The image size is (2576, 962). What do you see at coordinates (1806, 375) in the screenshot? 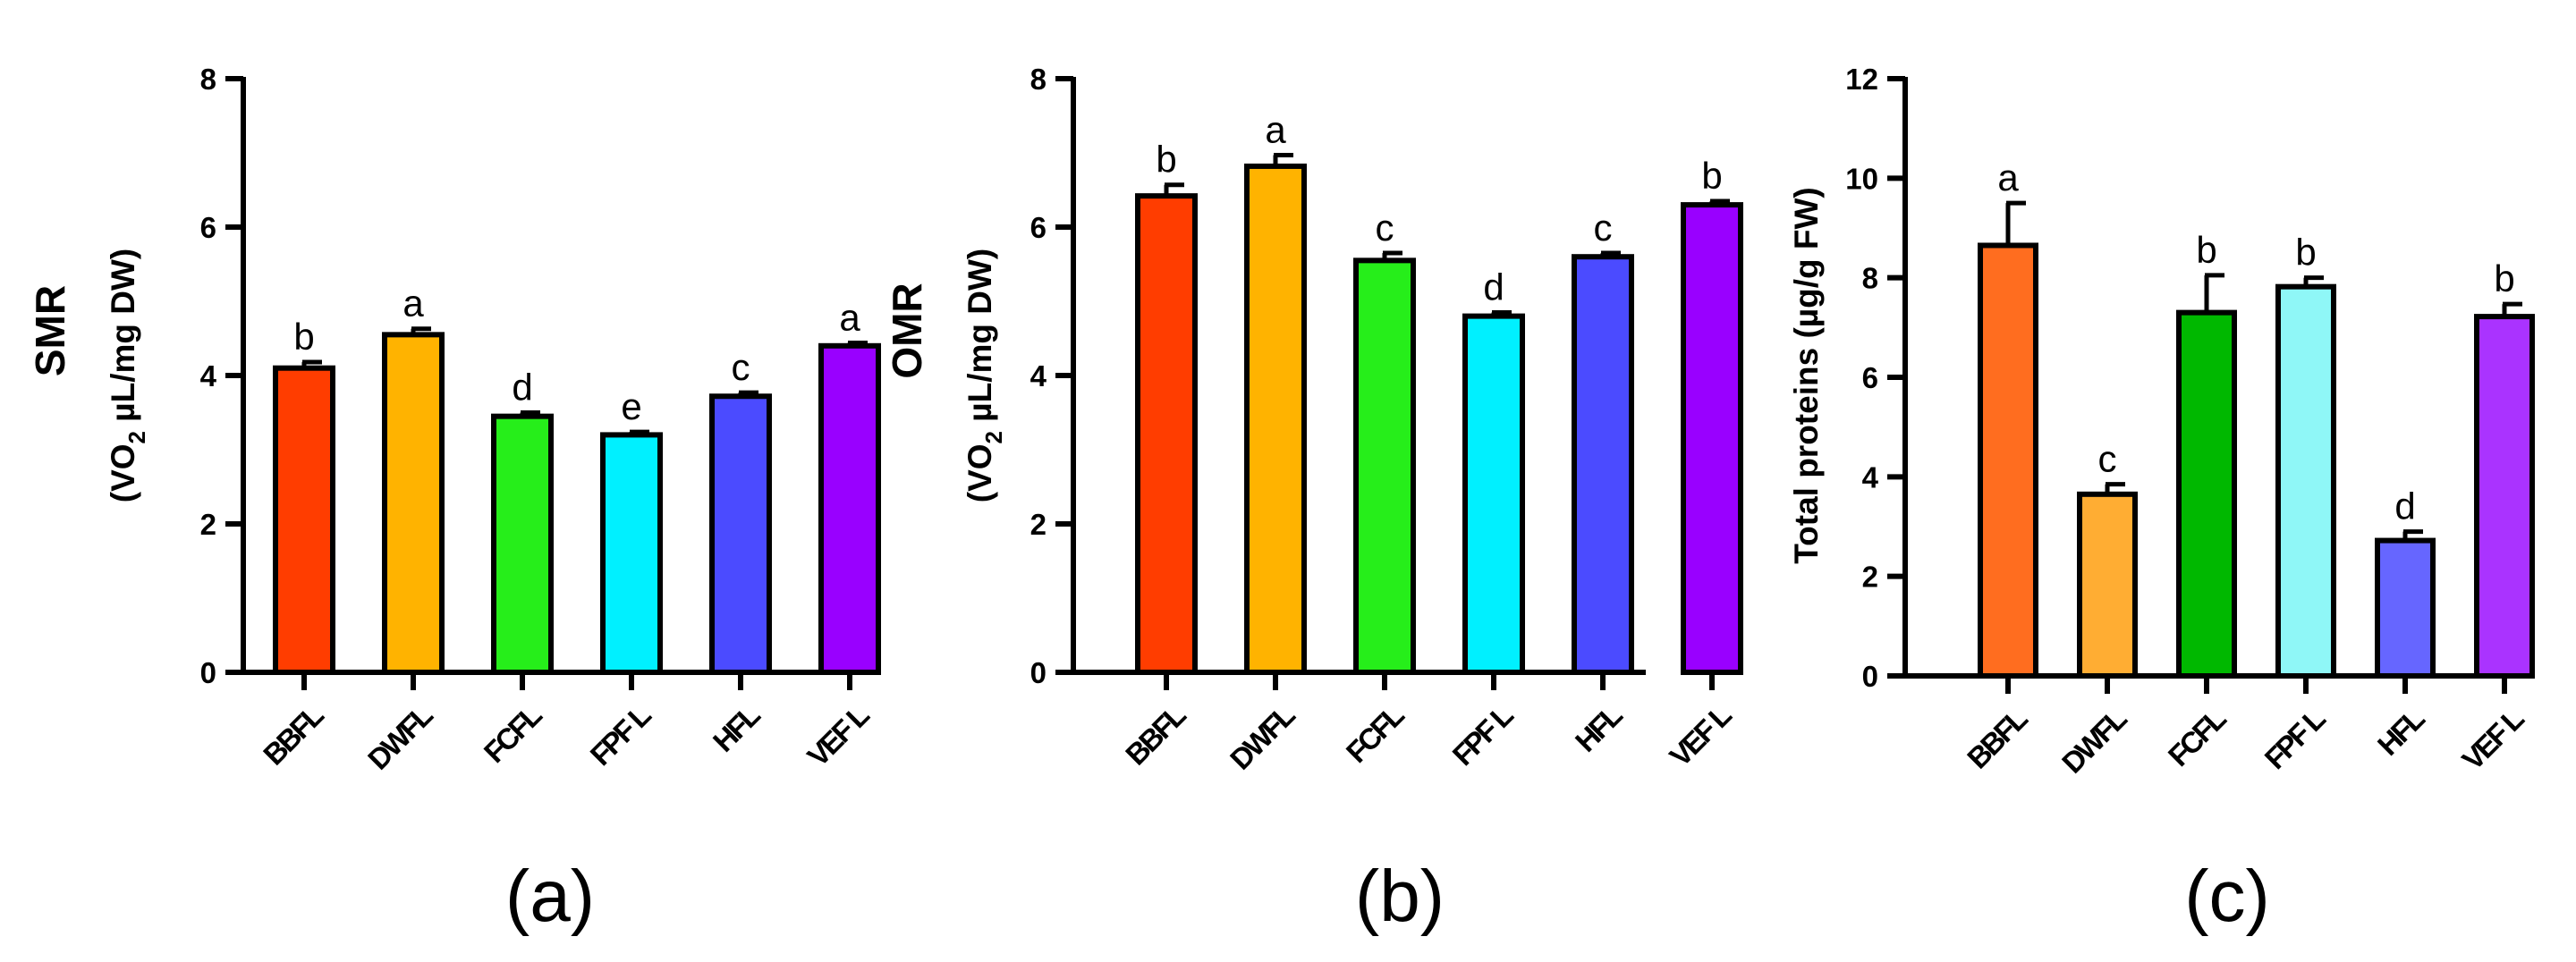
I see `y-axis-title: Total proteins (µg/g FW)` at bounding box center [1806, 375].